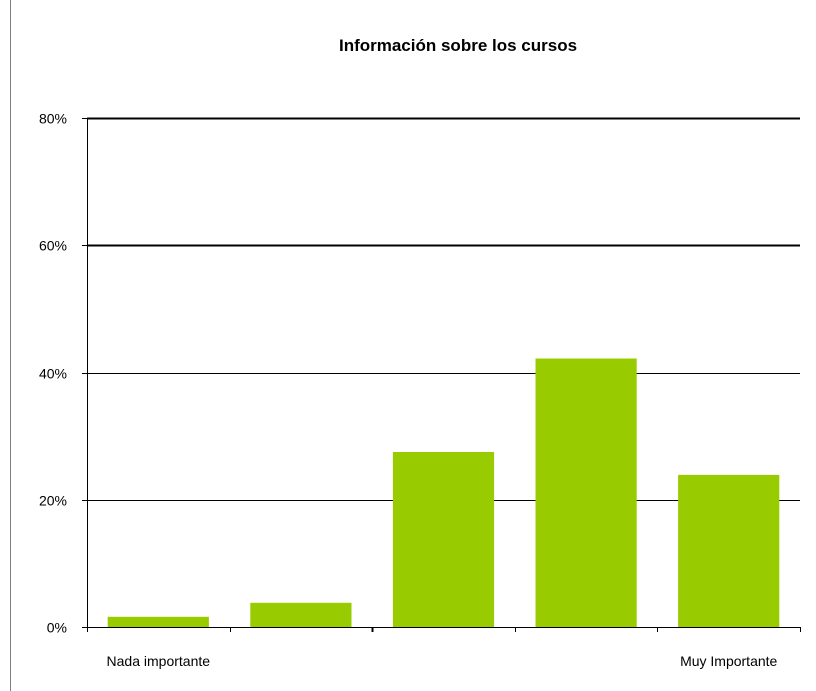 The width and height of the screenshot is (816, 691). Describe the element at coordinates (159, 661) in the screenshot. I see `category-label: Nada importante` at that location.